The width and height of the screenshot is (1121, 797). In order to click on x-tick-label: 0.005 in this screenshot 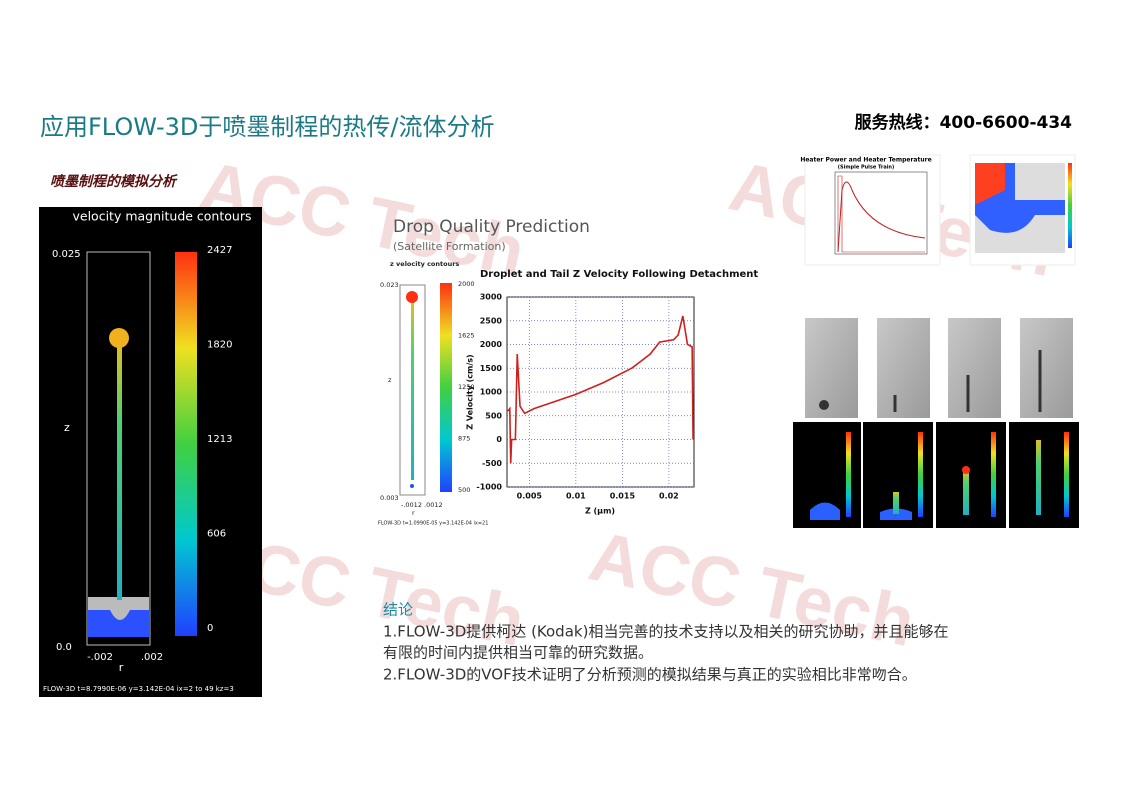, I will do `click(530, 496)`.